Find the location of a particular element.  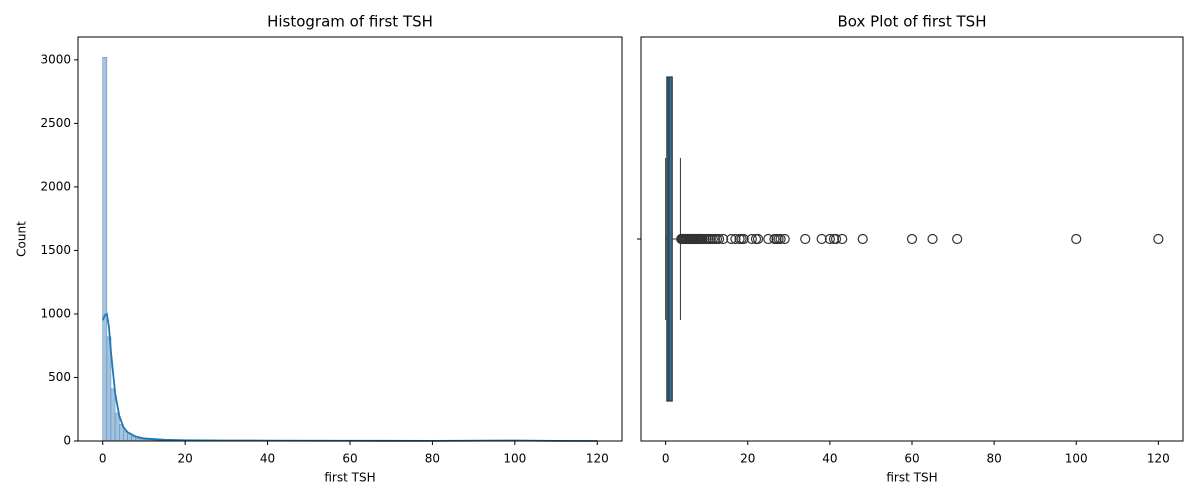

chart-title: Box Plot of first TSH is located at coordinates (912, 22).